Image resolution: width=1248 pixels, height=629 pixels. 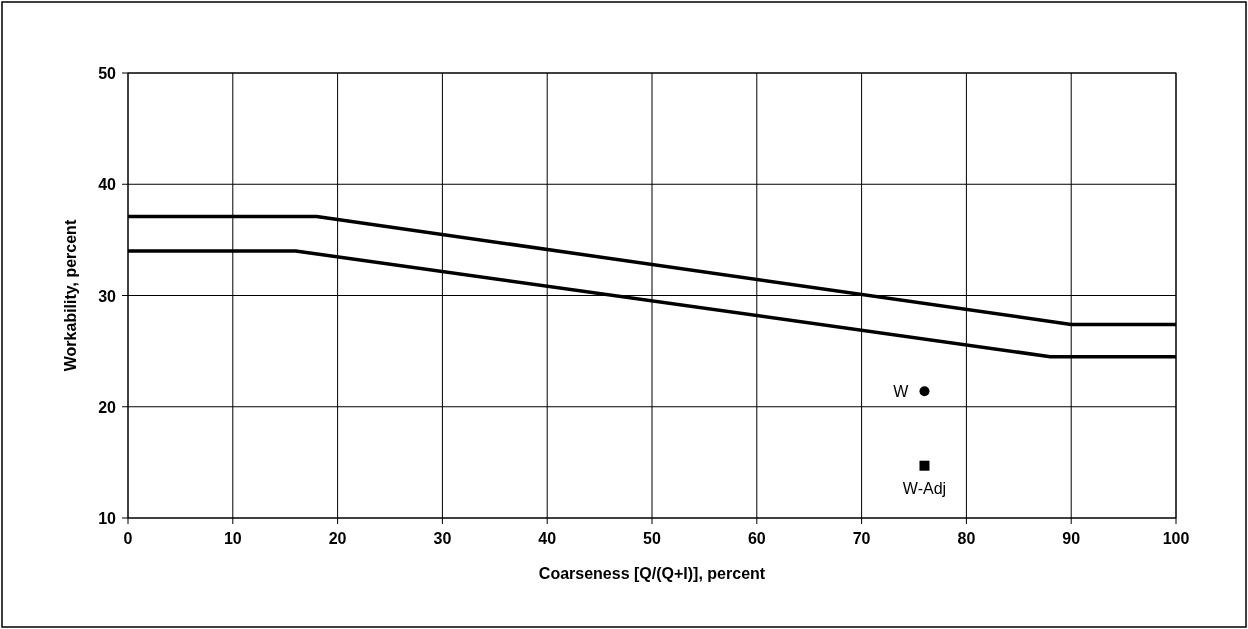 What do you see at coordinates (652, 573) in the screenshot?
I see `x-axis-title: Coarseness [Q/(Q+I)], percent` at bounding box center [652, 573].